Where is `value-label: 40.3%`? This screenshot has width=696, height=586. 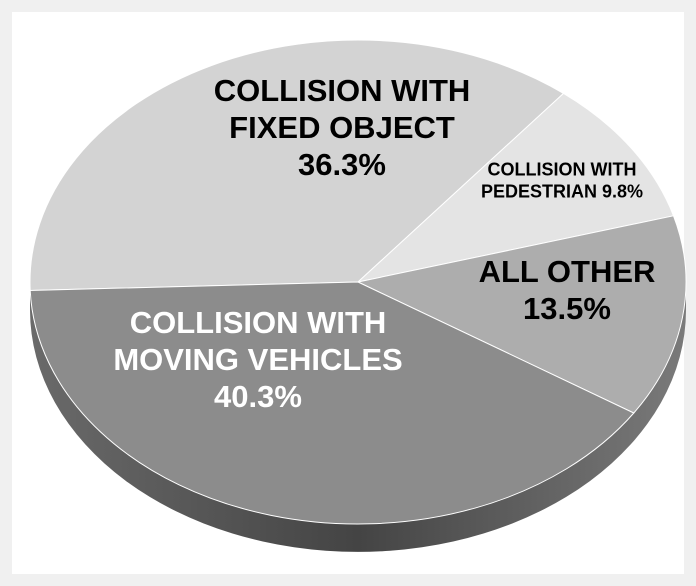 value-label: 40.3% is located at coordinates (258, 397).